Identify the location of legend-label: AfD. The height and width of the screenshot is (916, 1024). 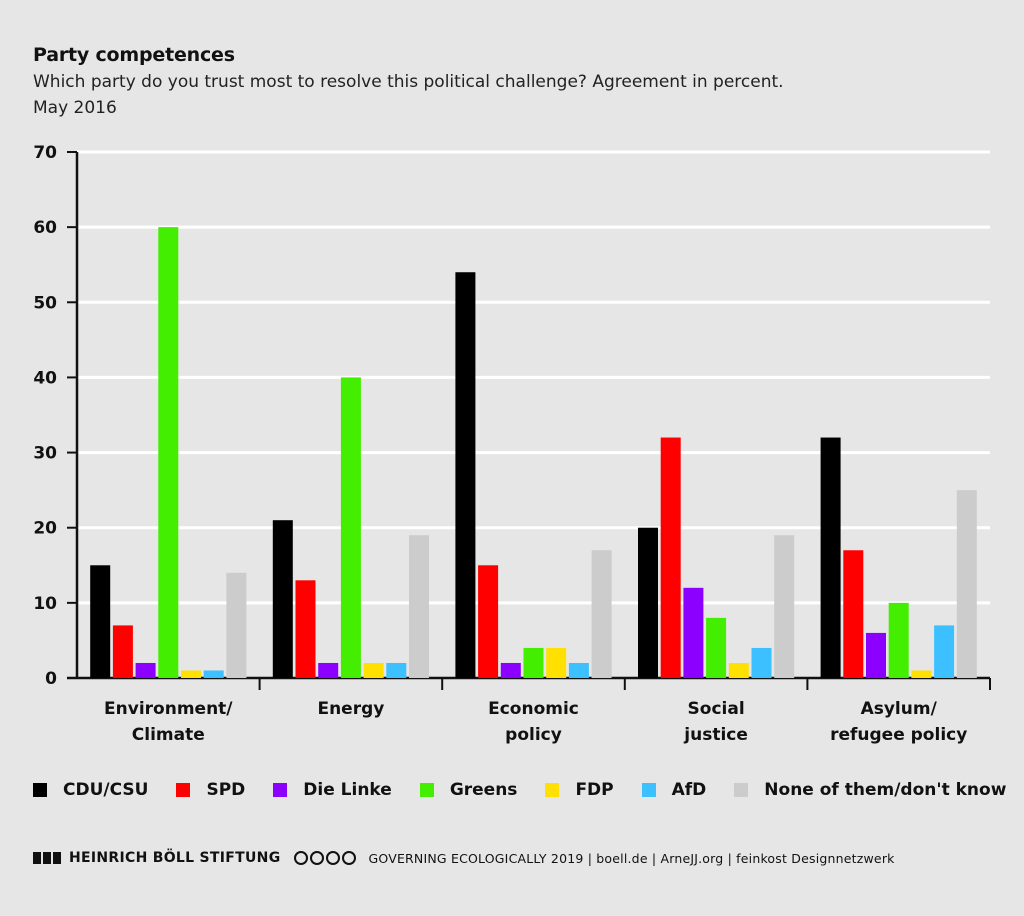
(689, 790).